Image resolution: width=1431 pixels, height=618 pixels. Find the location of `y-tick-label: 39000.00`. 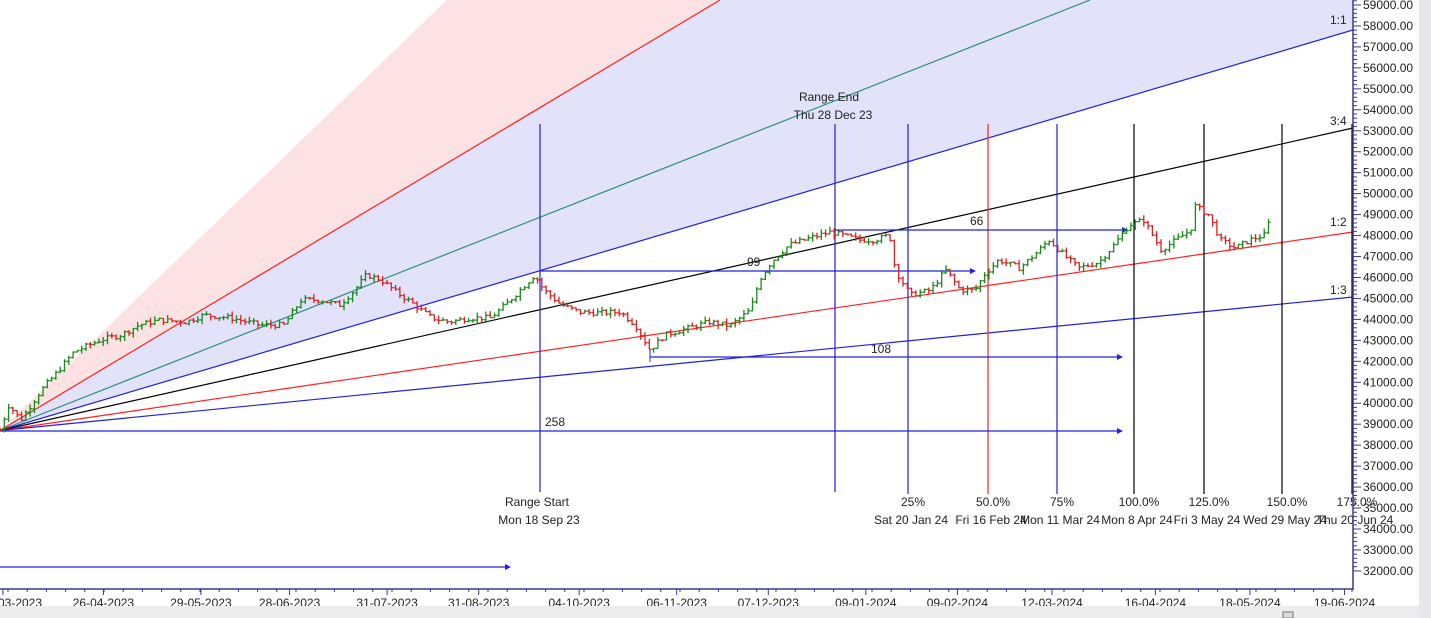

y-tick-label: 39000.00 is located at coordinates (1388, 424).